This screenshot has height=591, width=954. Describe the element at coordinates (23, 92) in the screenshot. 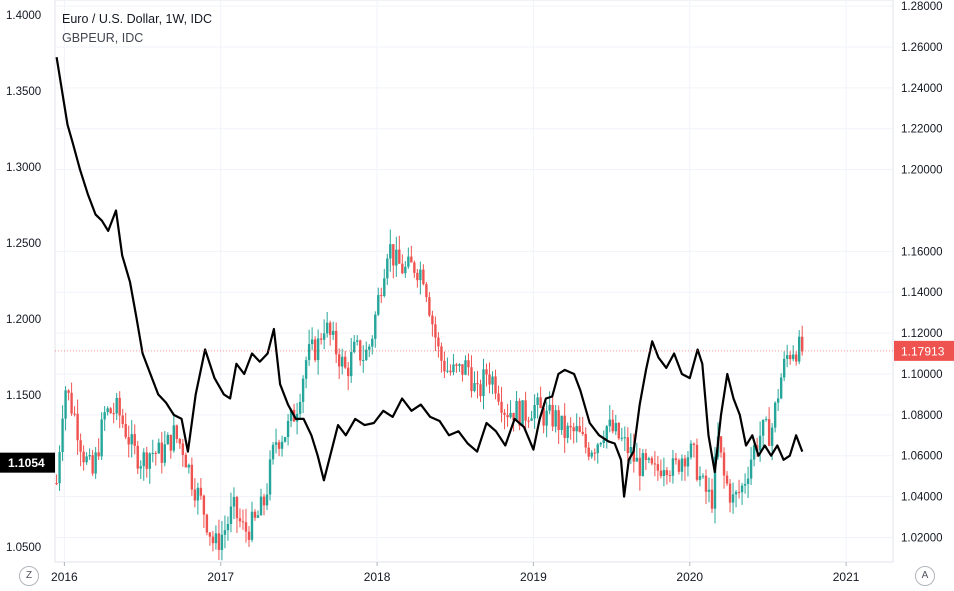

I see `left-tick-label: 1.3500` at that location.